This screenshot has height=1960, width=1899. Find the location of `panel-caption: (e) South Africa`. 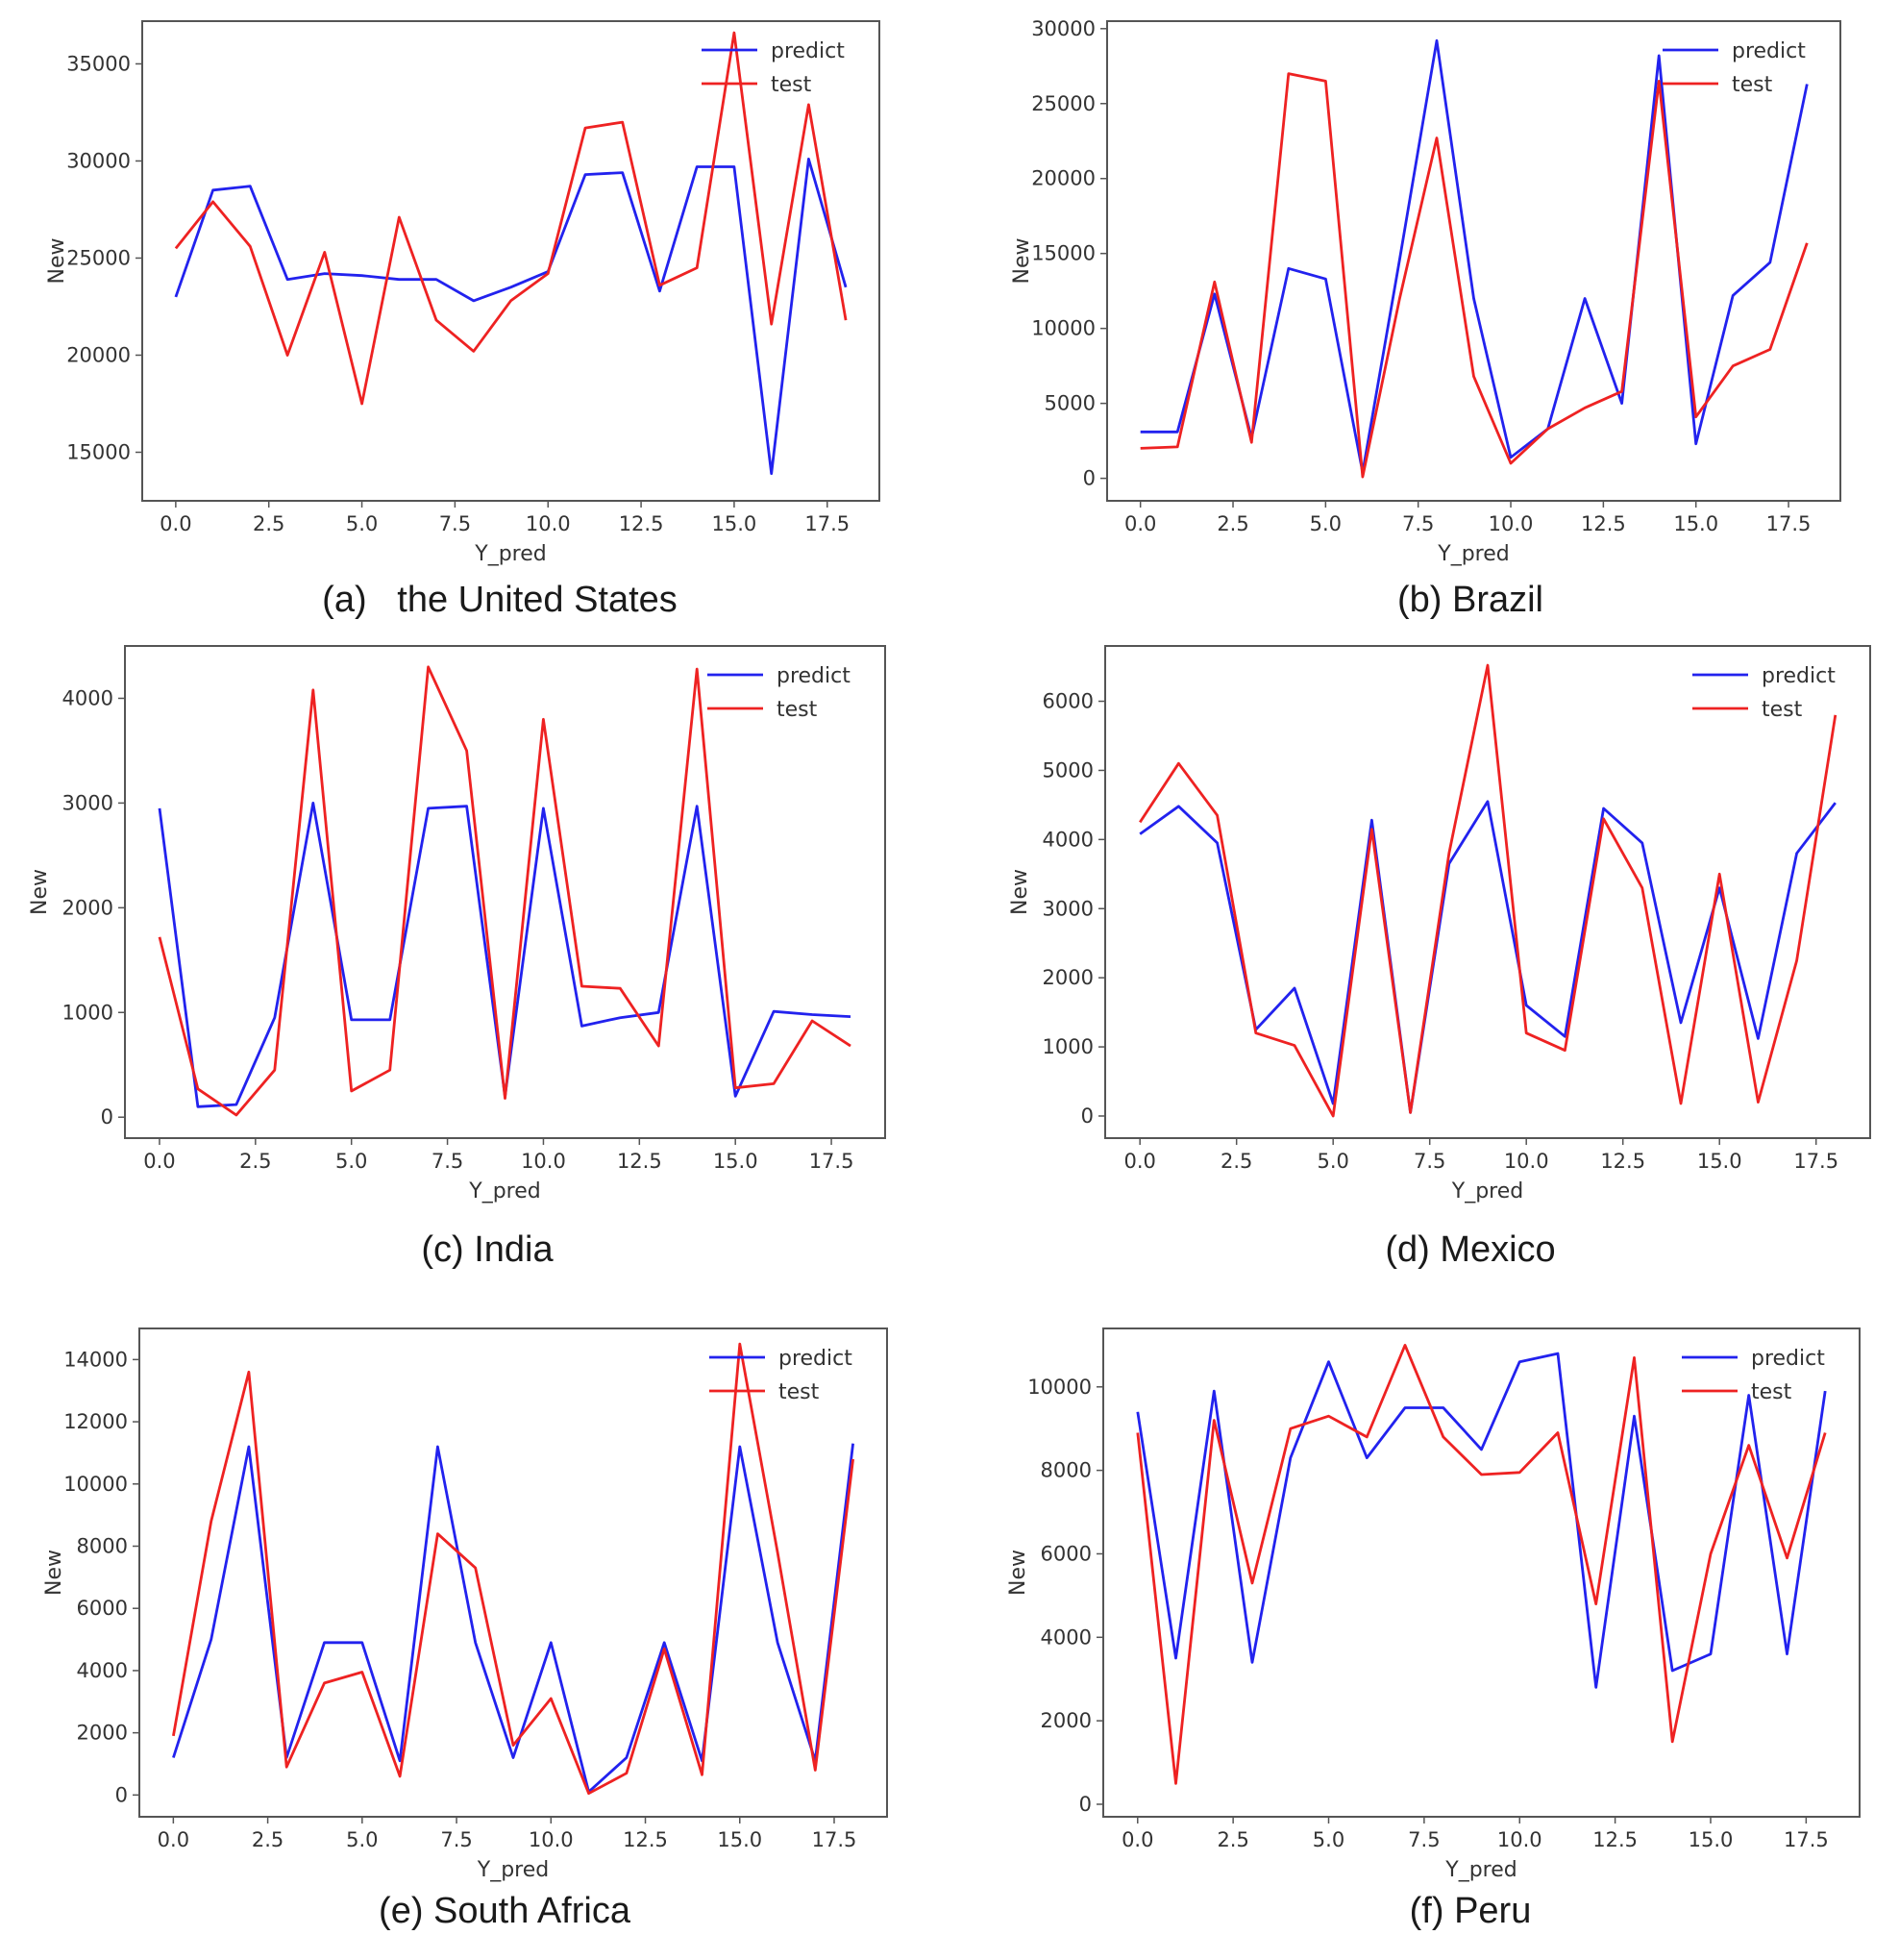

panel-caption: (e) South Africa is located at coordinates (505, 1911).